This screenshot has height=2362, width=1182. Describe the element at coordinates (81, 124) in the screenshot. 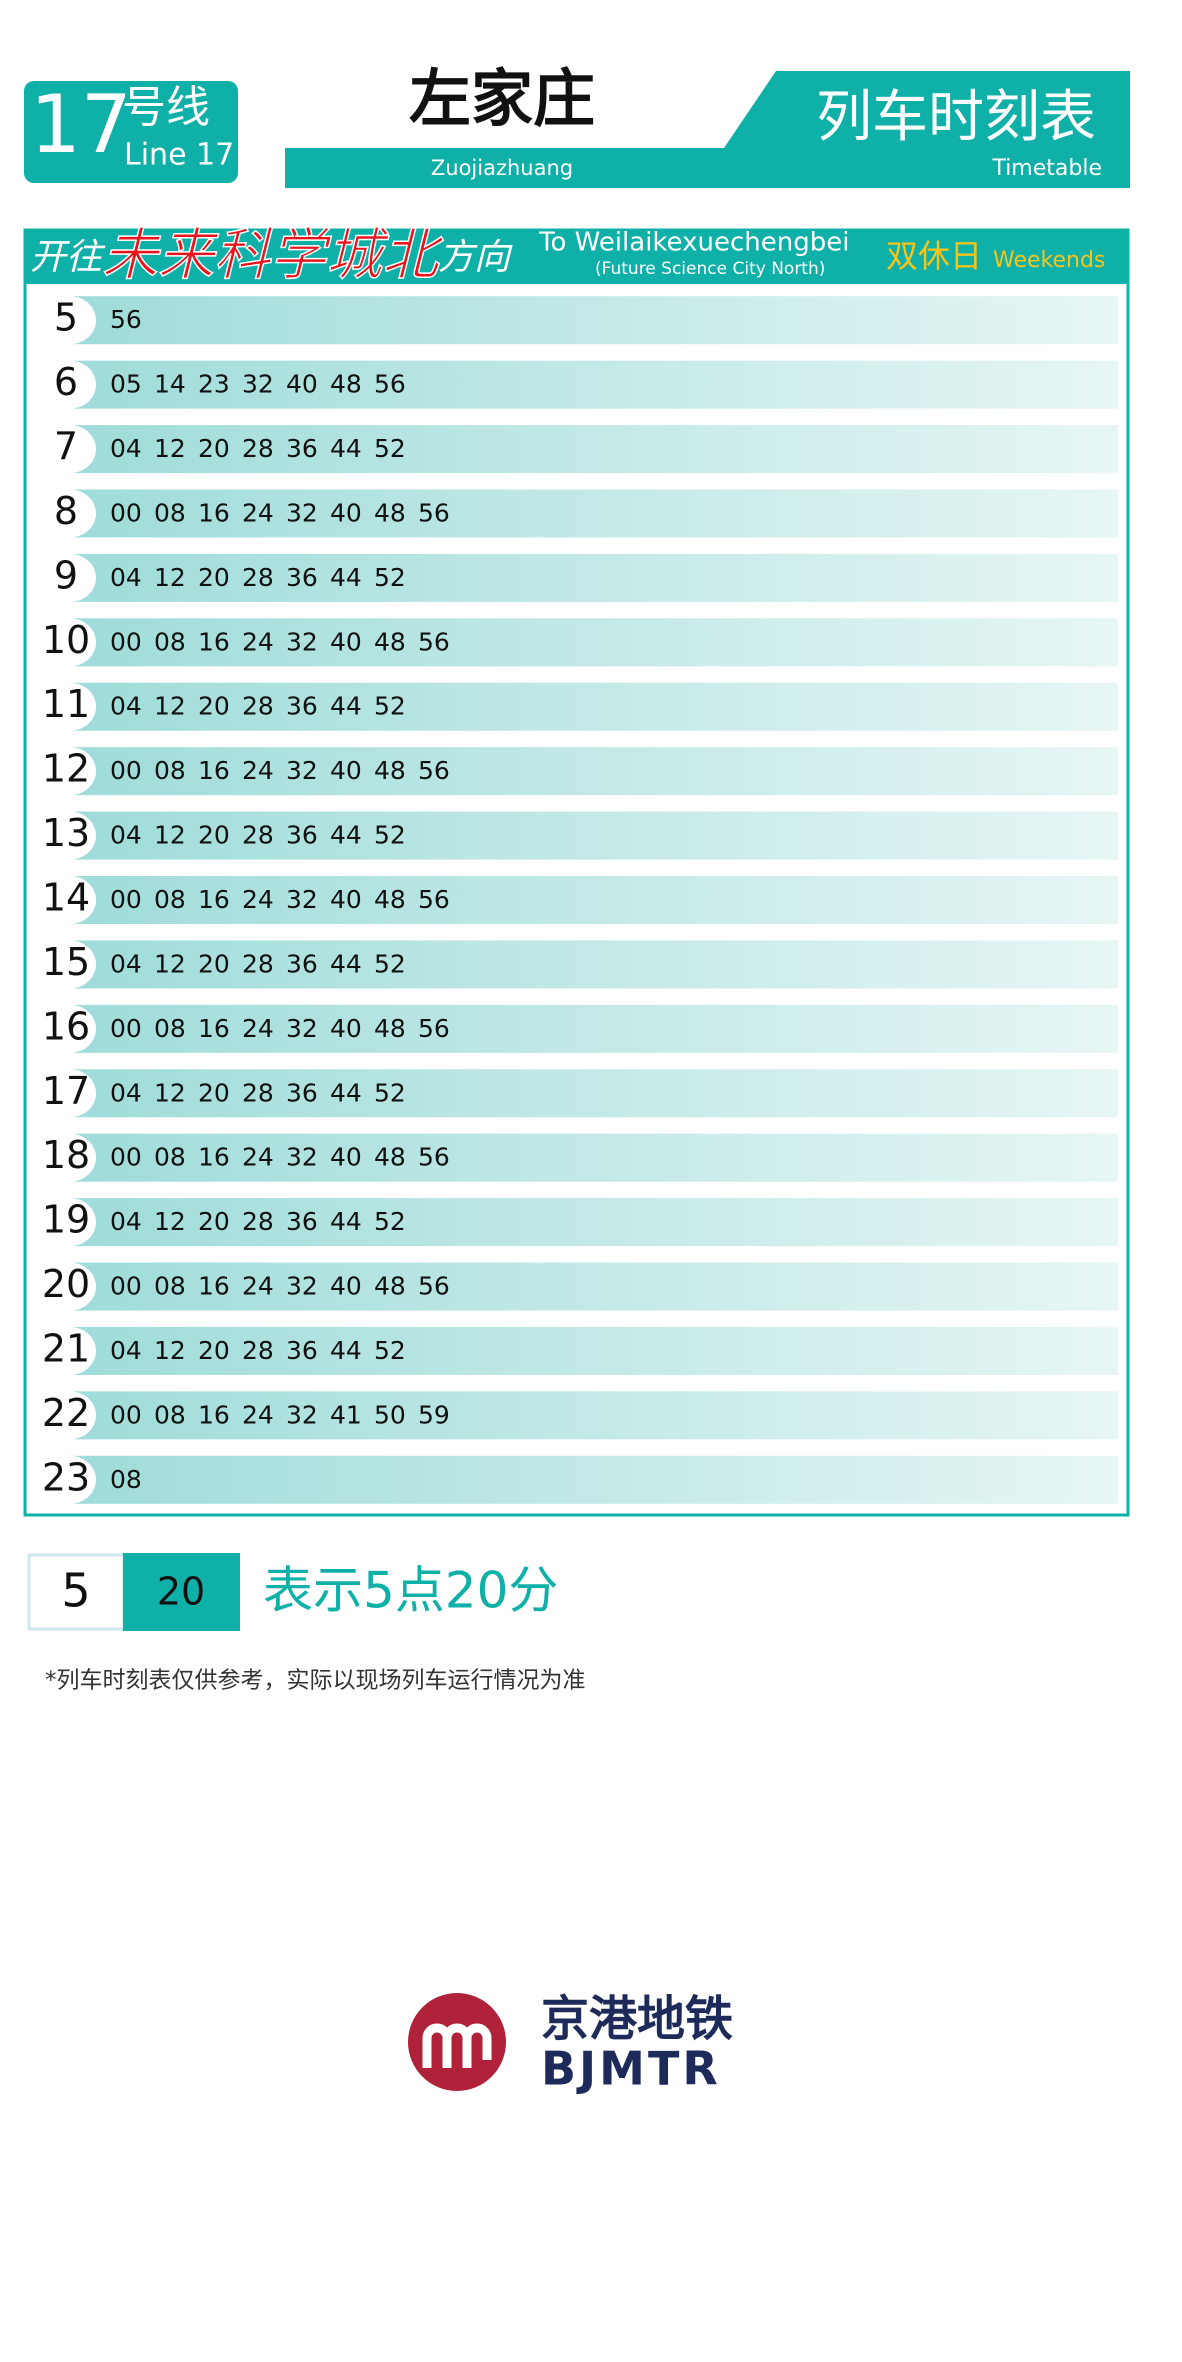

I see `line-number: 17` at that location.